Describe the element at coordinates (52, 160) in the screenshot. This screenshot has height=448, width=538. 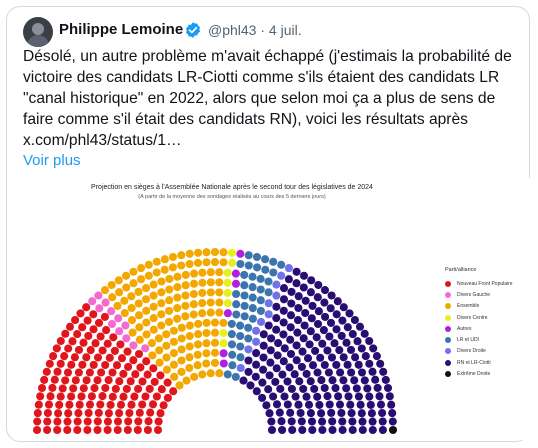
I see `show-more-link: Voir plus` at that location.